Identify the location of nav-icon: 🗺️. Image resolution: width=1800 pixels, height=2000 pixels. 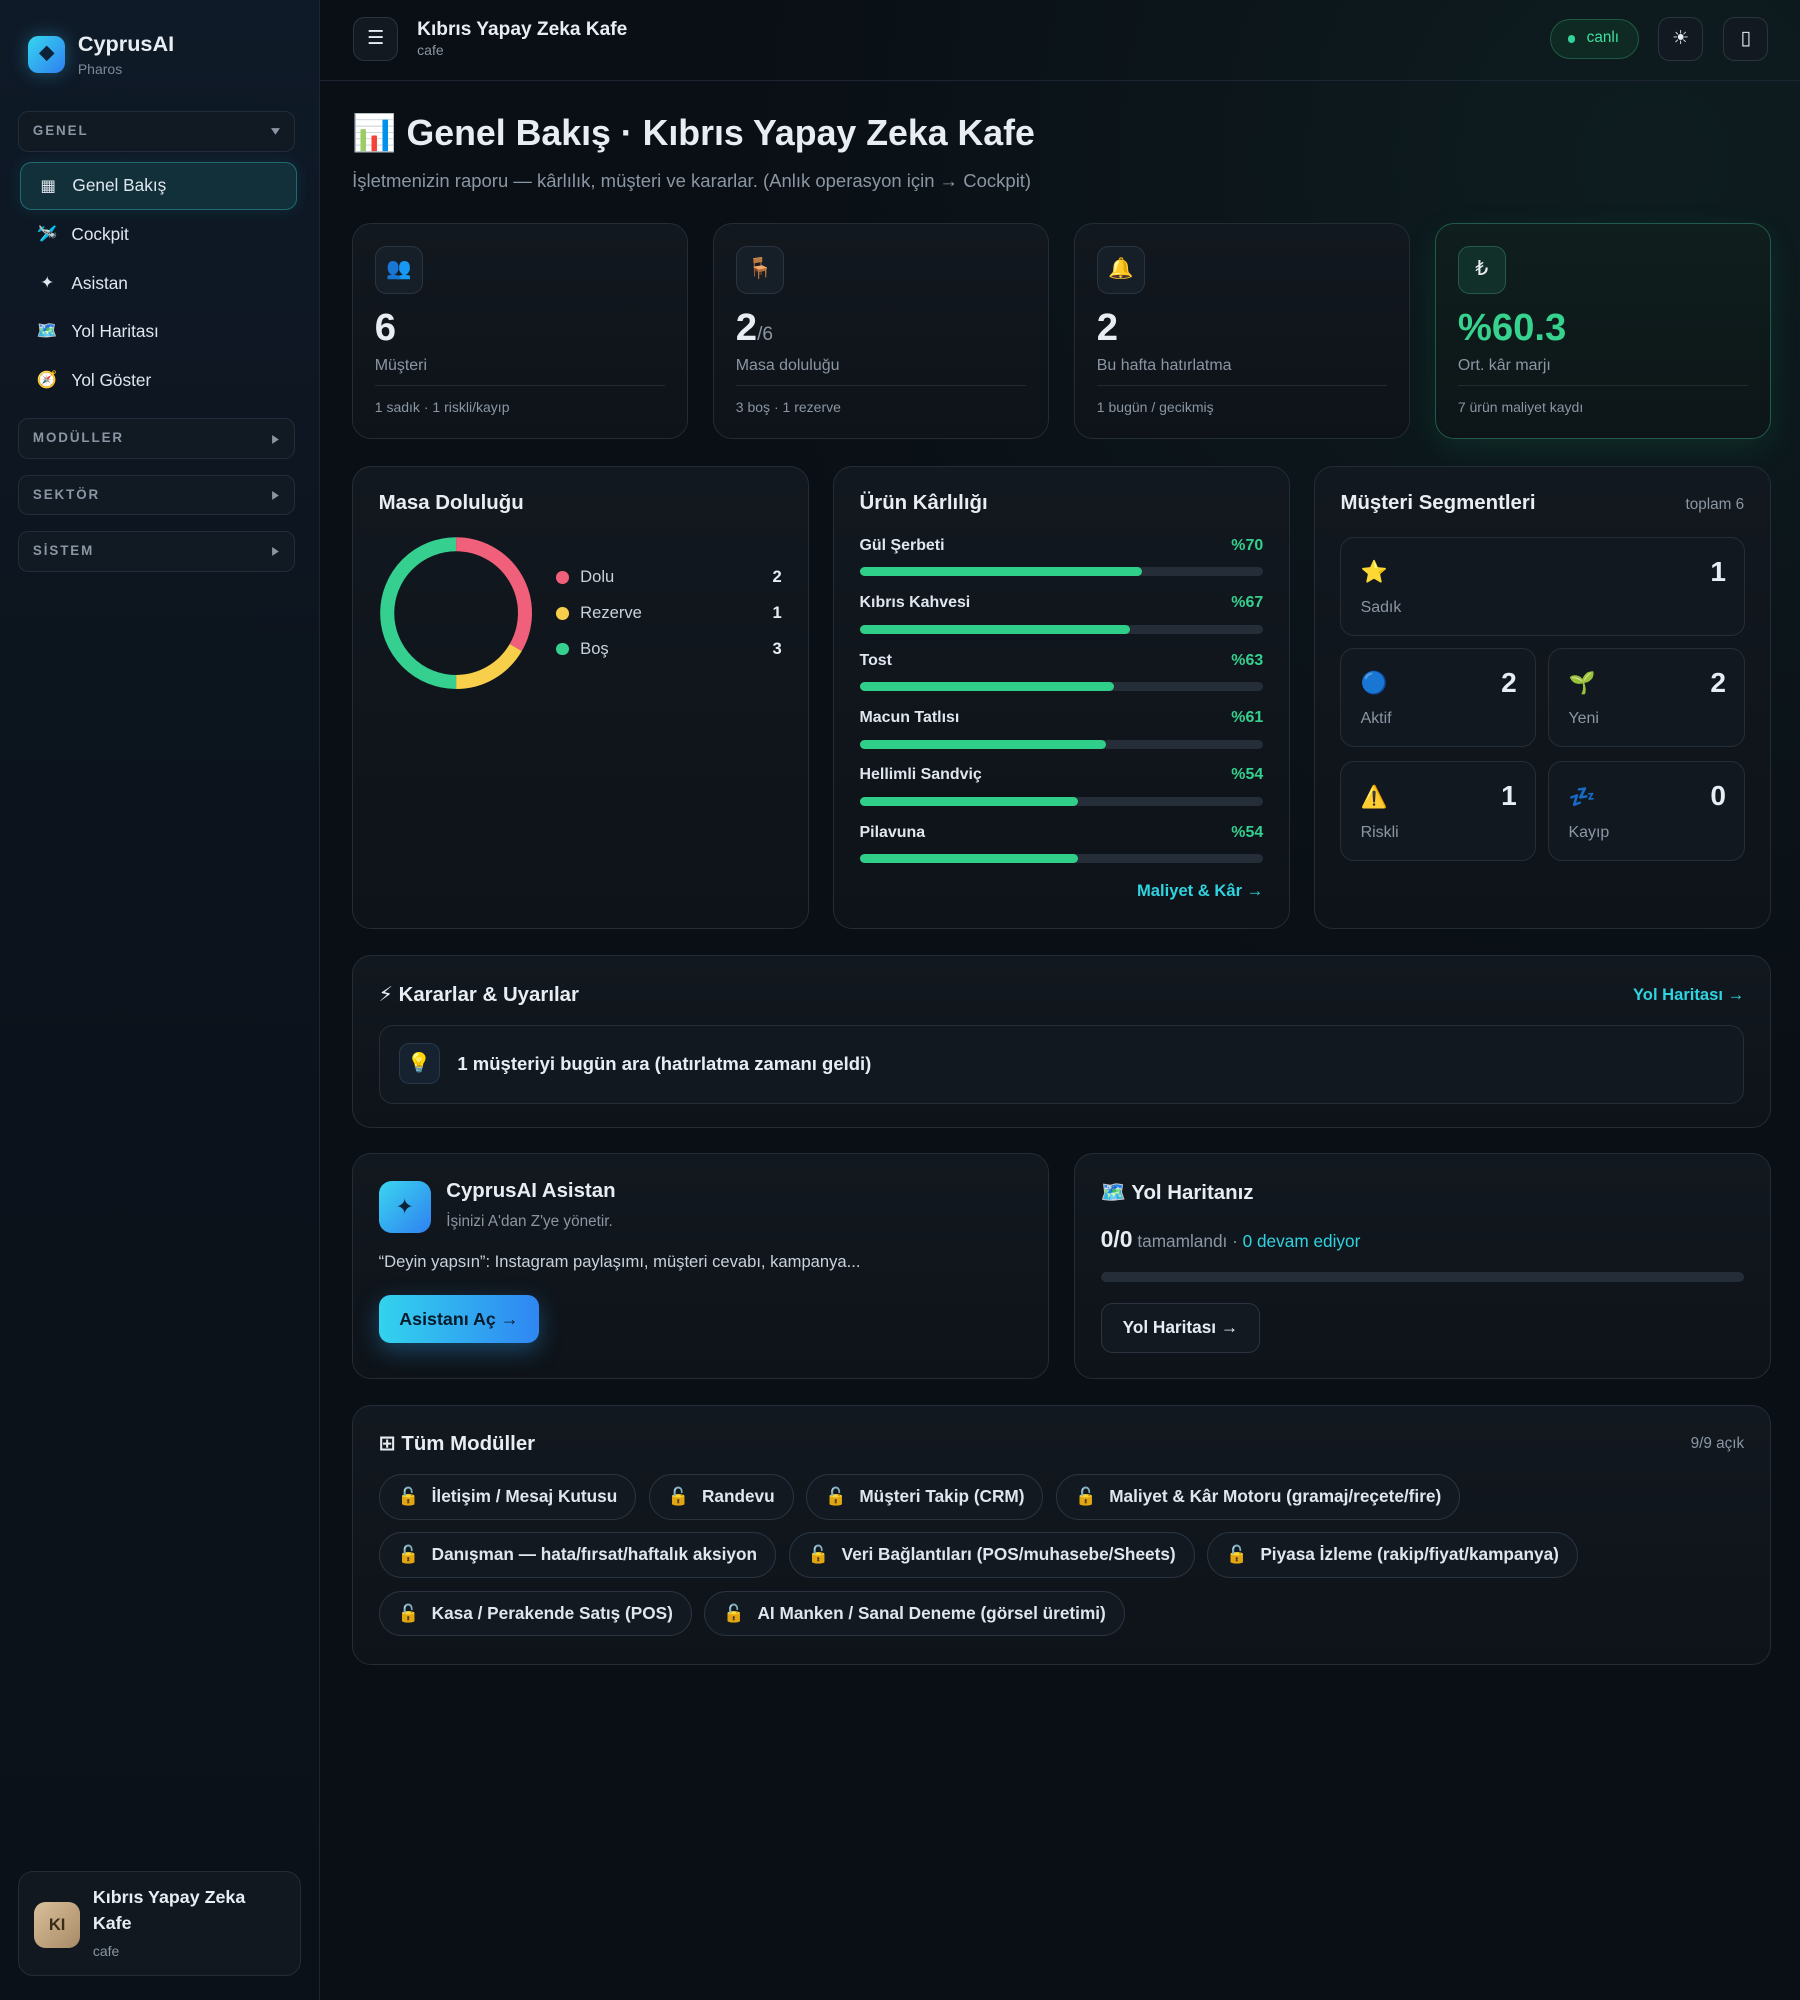
(47, 331).